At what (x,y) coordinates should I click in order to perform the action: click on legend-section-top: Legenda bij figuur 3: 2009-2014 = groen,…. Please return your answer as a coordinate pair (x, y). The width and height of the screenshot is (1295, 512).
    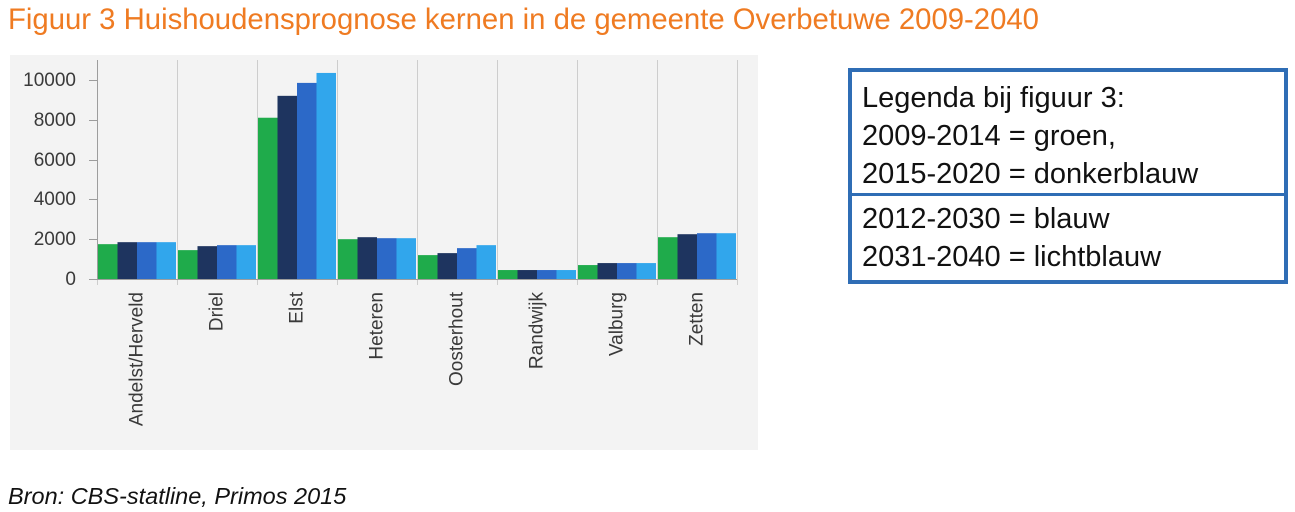
    Looking at the image, I should click on (1068, 132).